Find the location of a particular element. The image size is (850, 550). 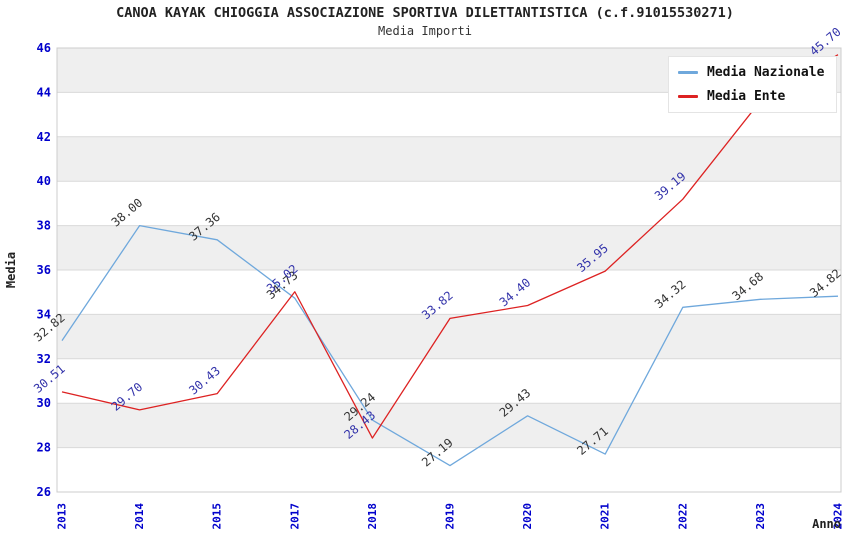

y-tick-label: 42 is located at coordinates (44, 137).